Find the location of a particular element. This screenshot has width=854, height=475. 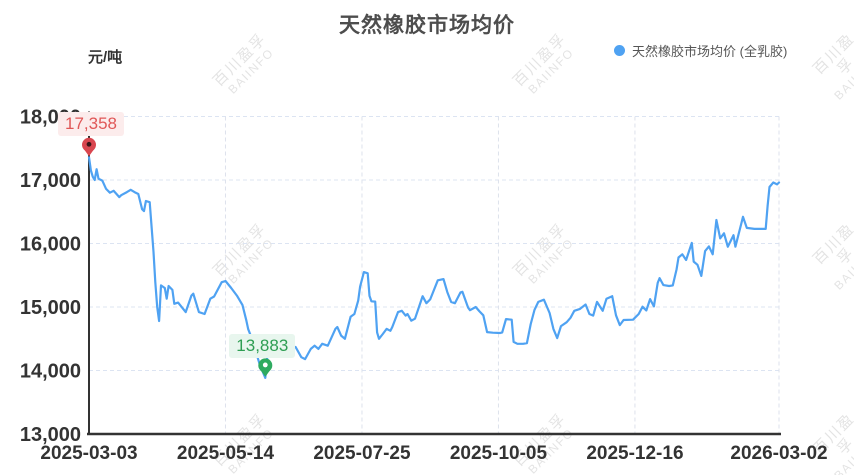

x-tick-label: 2026-03-02 is located at coordinates (778, 453).